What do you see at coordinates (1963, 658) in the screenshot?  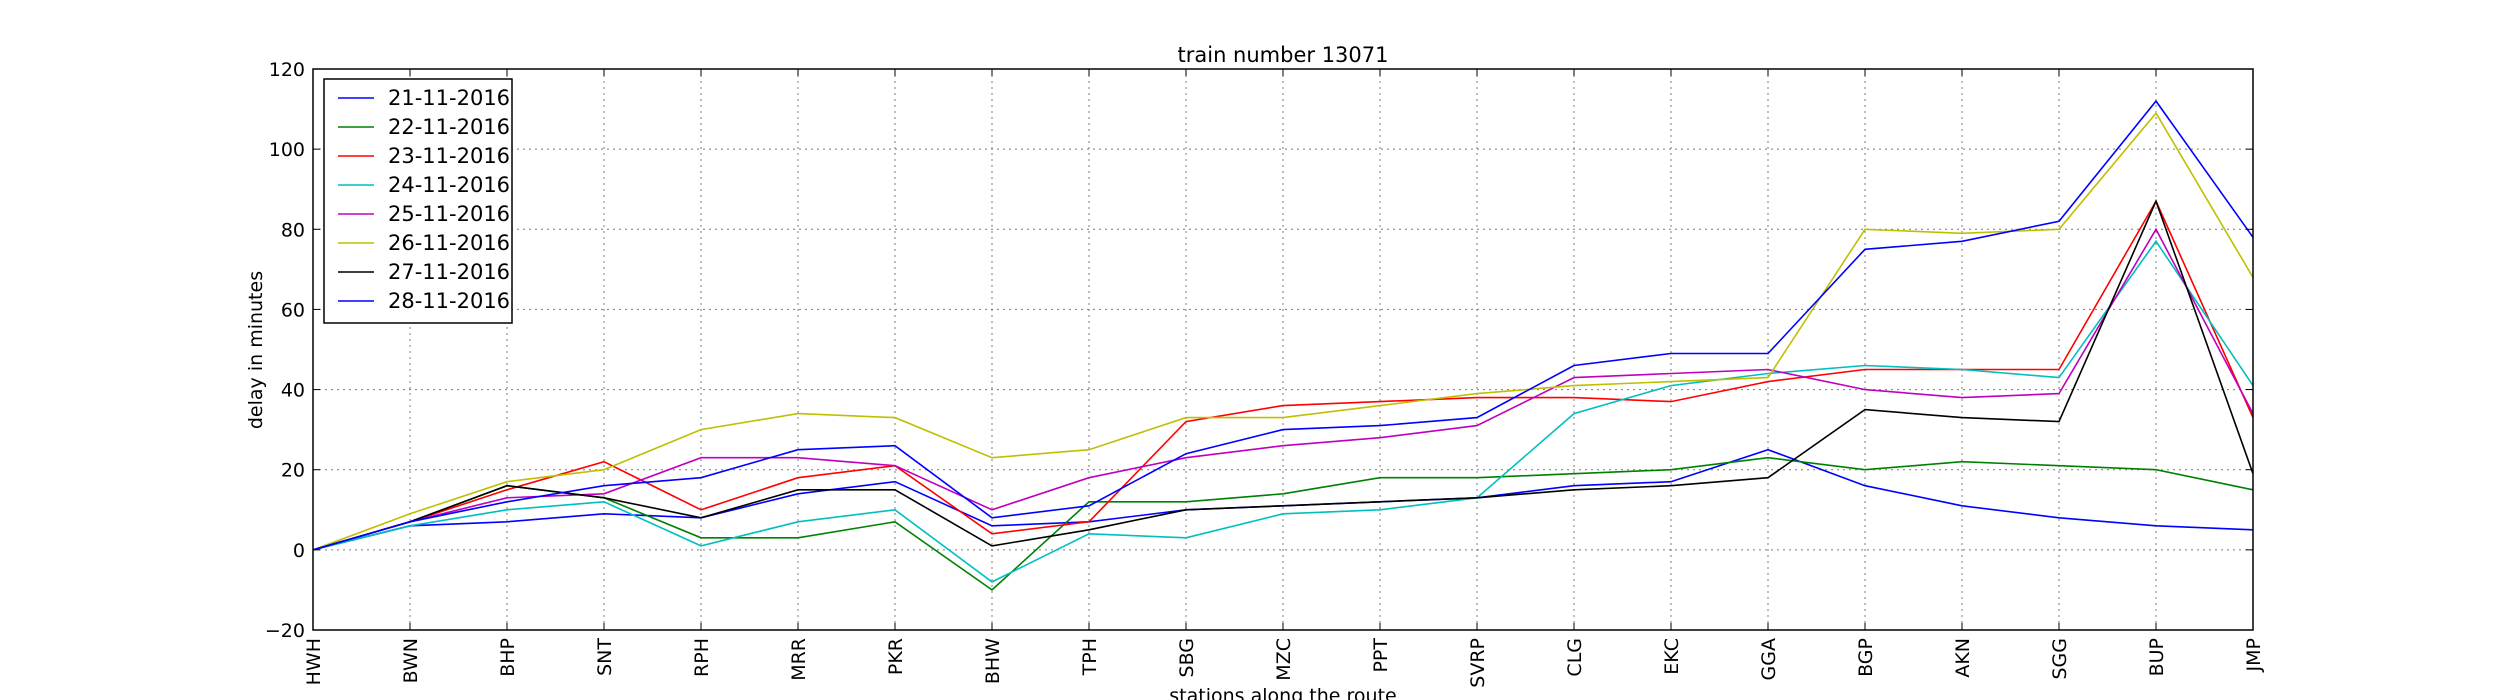 I see `x-tick-label: AKN` at bounding box center [1963, 658].